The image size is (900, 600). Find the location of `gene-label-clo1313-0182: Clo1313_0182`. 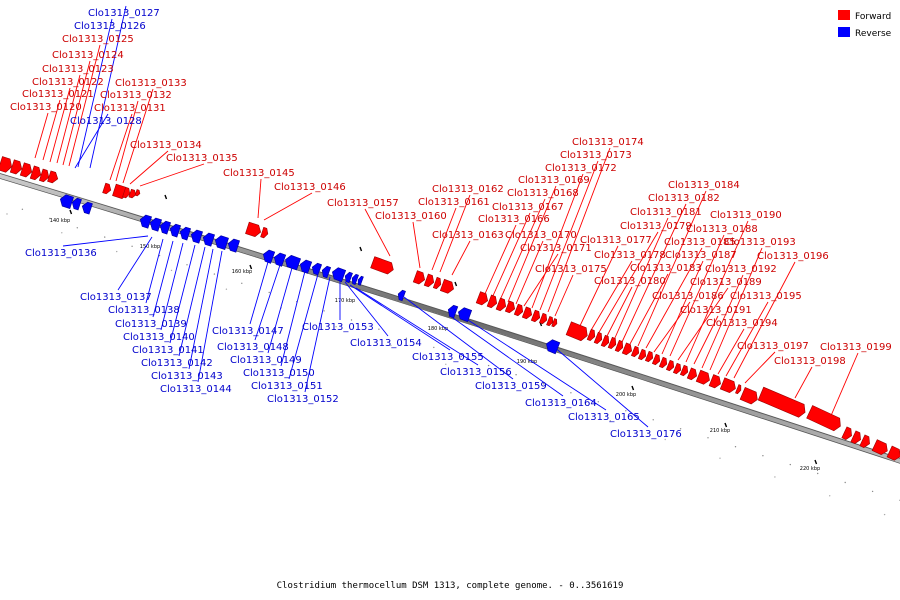

gene-label-clo1313-0182: Clo1313_0182 is located at coordinates (684, 198).